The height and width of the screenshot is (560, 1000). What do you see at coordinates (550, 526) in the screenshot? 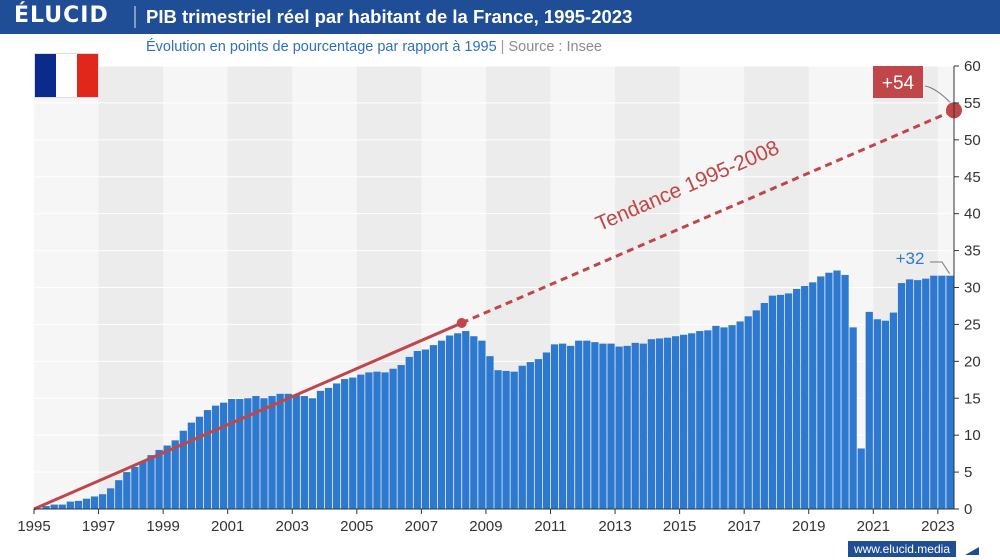
I see `x-tick-label: 2011` at bounding box center [550, 526].